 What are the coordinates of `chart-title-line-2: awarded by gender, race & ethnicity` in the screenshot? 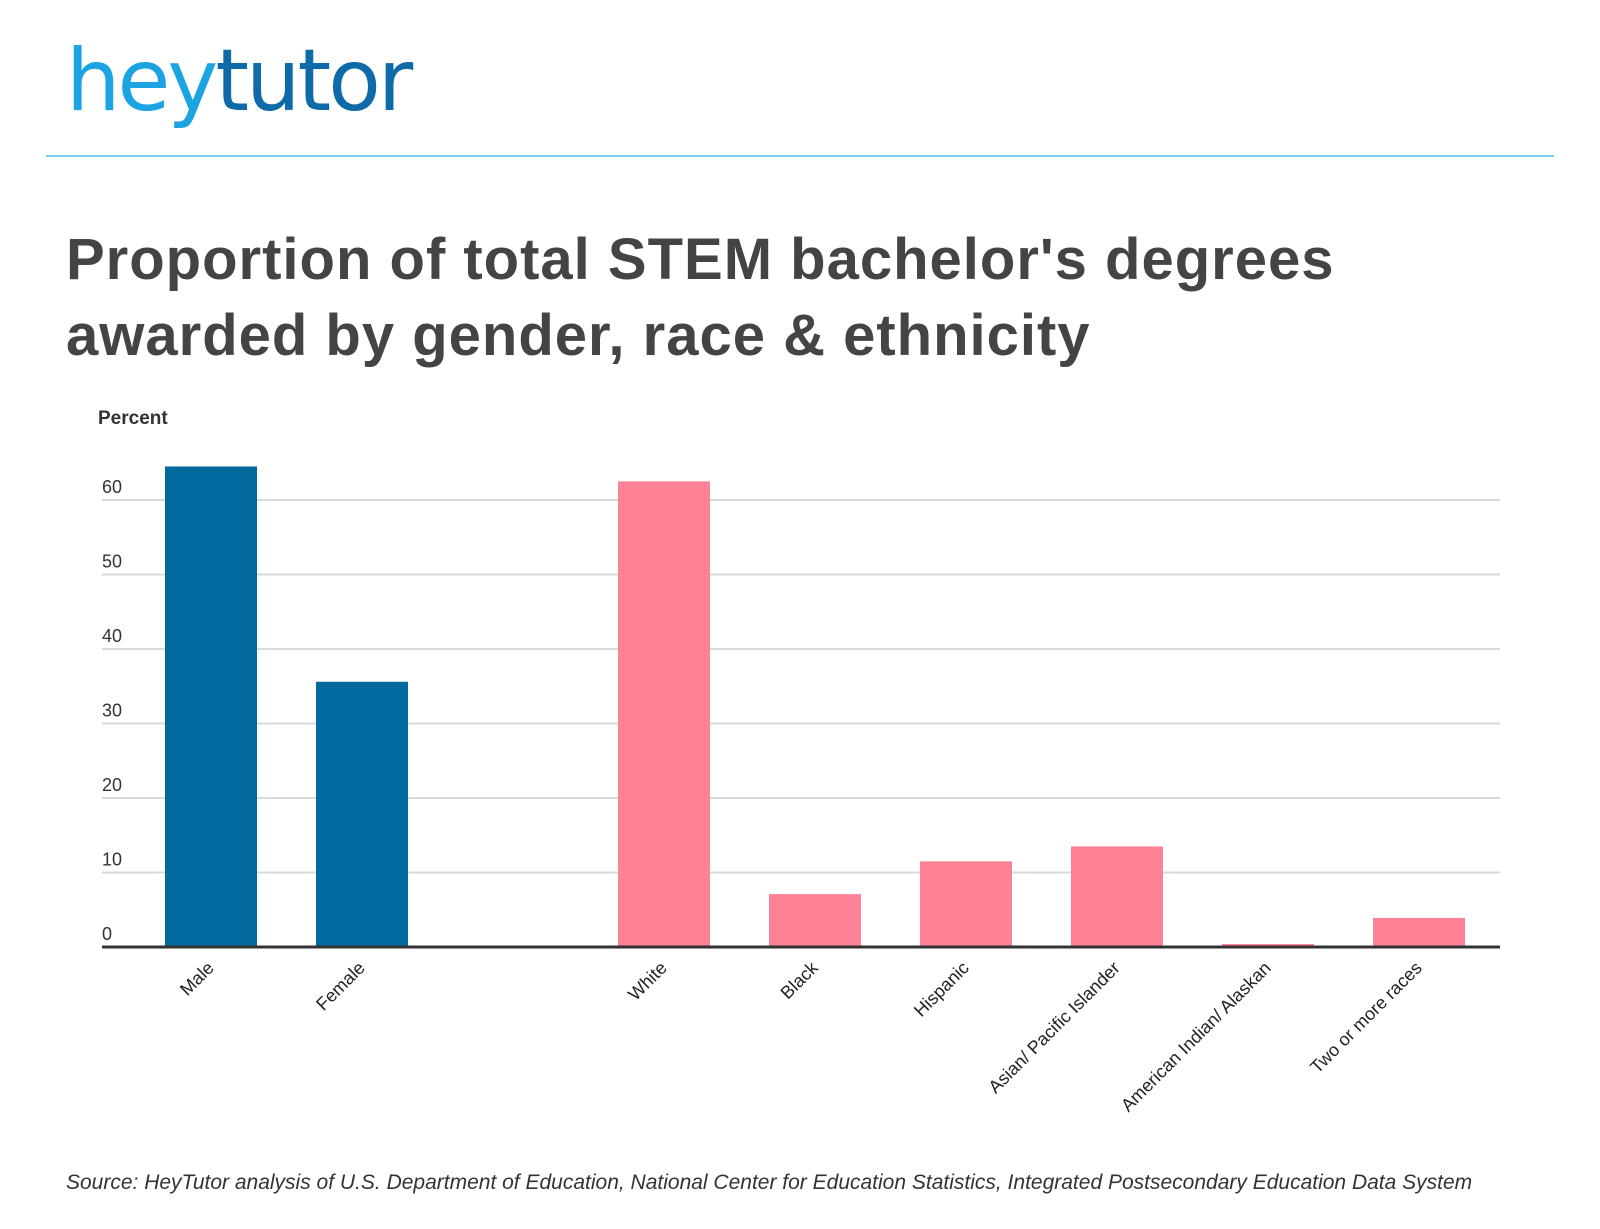 It's located at (578, 335).